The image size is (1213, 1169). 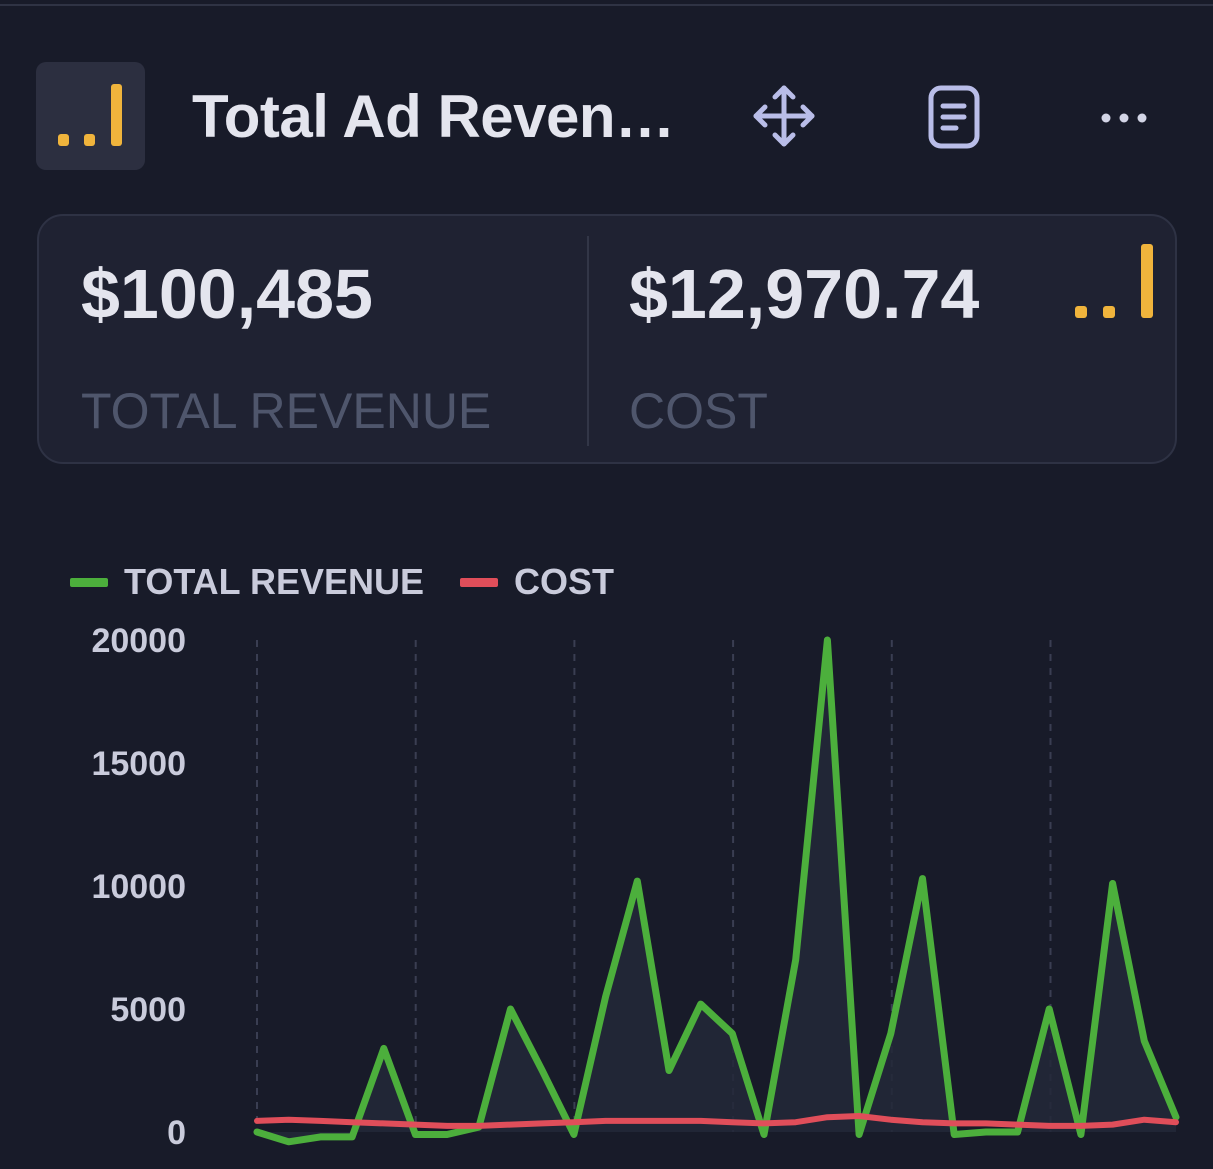 I want to click on move-button, so click(x=784, y=116).